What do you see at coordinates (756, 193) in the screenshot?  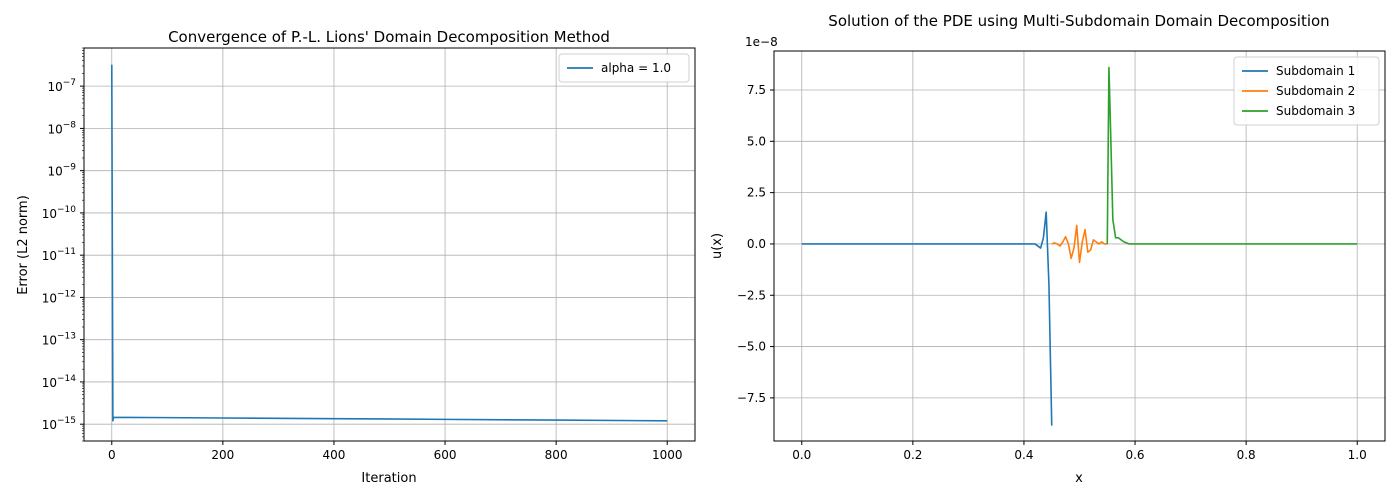 I see `y-tick-label: 2.5` at bounding box center [756, 193].